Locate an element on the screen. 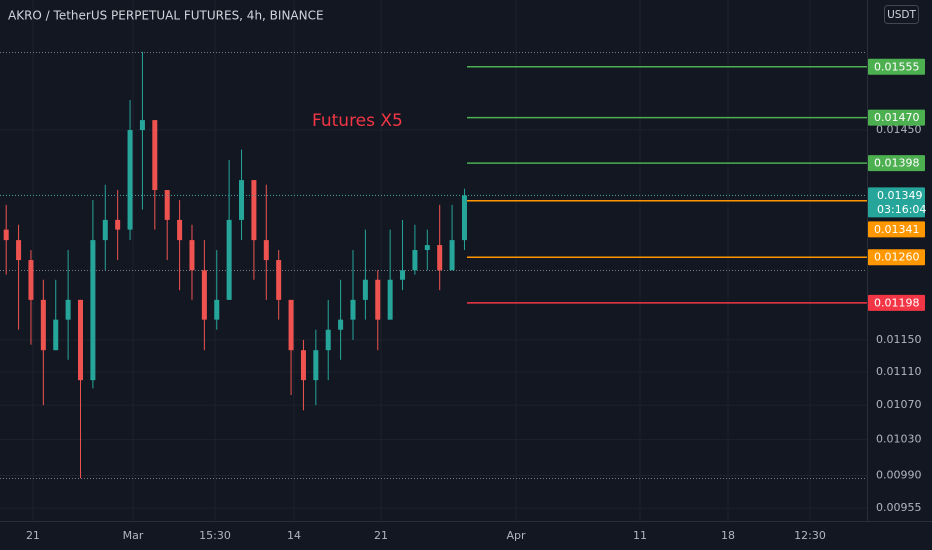 The width and height of the screenshot is (932, 550). level-label: 0.01341 is located at coordinates (897, 229).